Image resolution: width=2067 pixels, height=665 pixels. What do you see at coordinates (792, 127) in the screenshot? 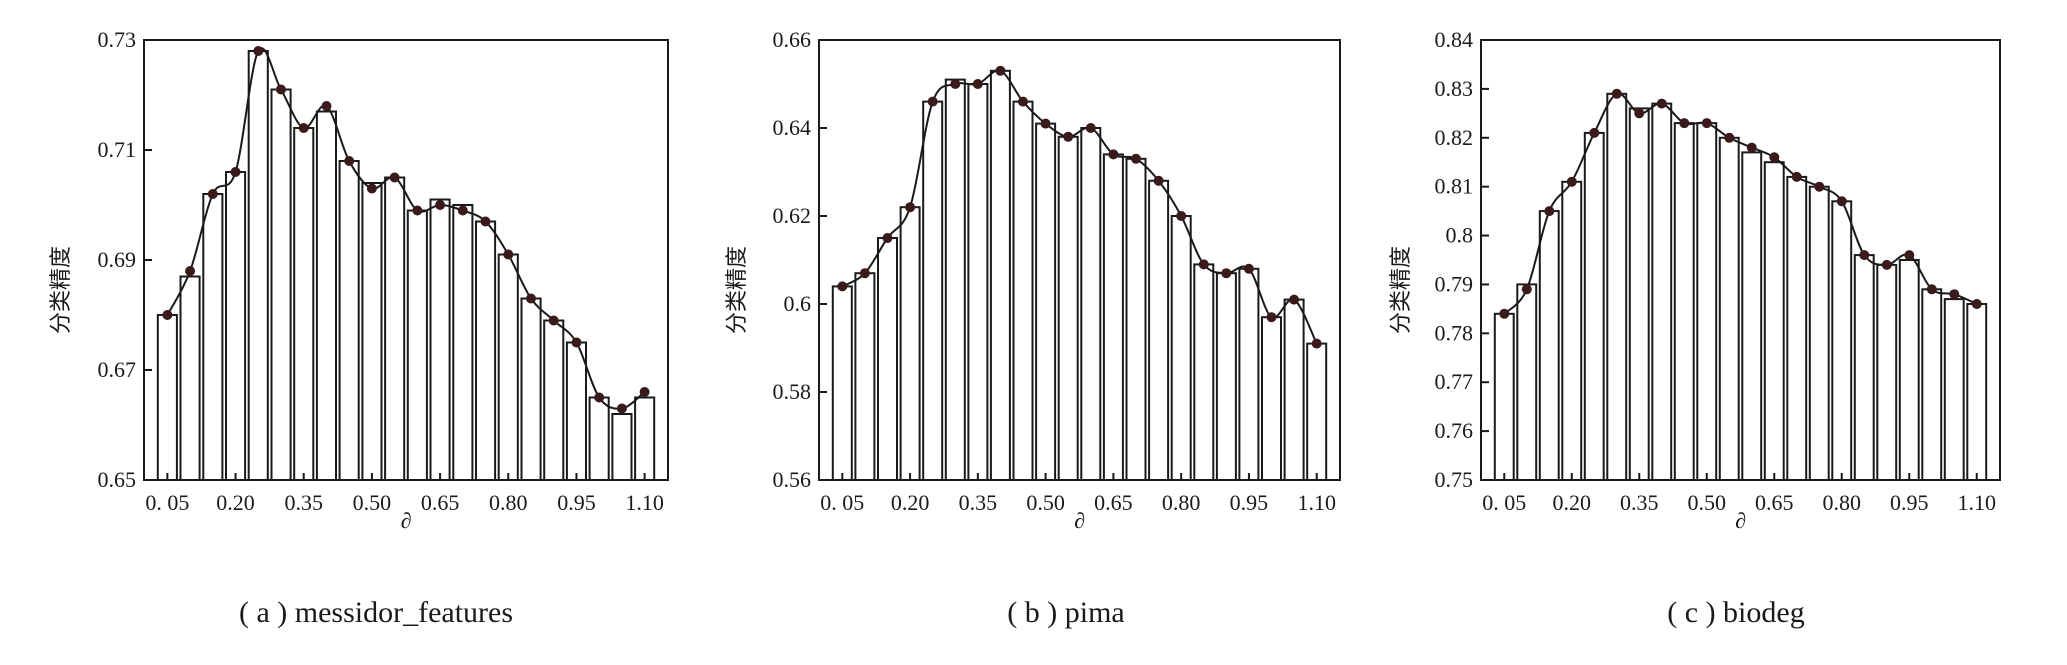
I see `y-tick-label: 0.64` at bounding box center [792, 127].